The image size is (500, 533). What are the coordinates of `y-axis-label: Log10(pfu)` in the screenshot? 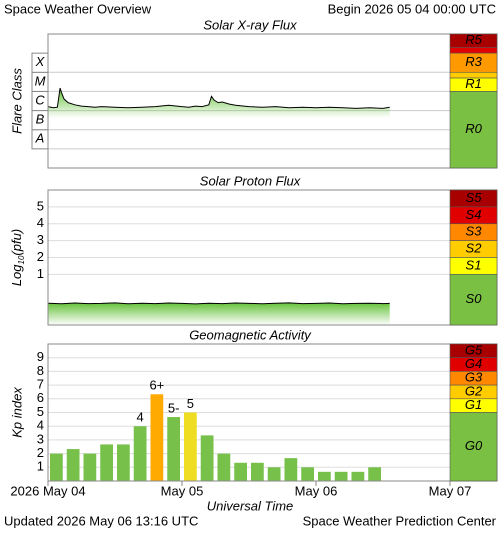 It's located at (17, 257).